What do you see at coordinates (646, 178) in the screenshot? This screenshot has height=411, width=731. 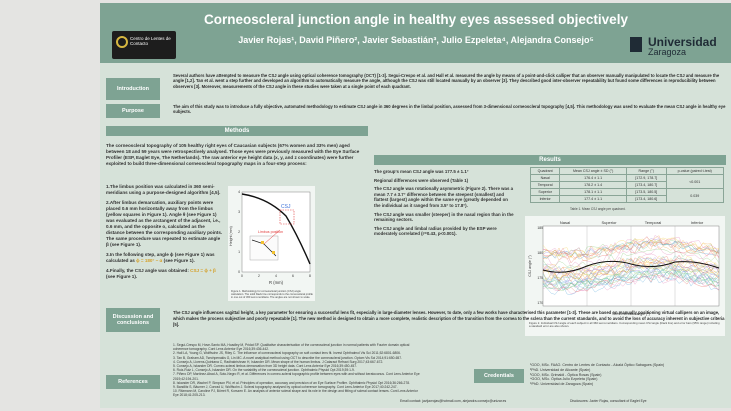 I see `table-cell: [172.9, 178.7]` at bounding box center [646, 178].